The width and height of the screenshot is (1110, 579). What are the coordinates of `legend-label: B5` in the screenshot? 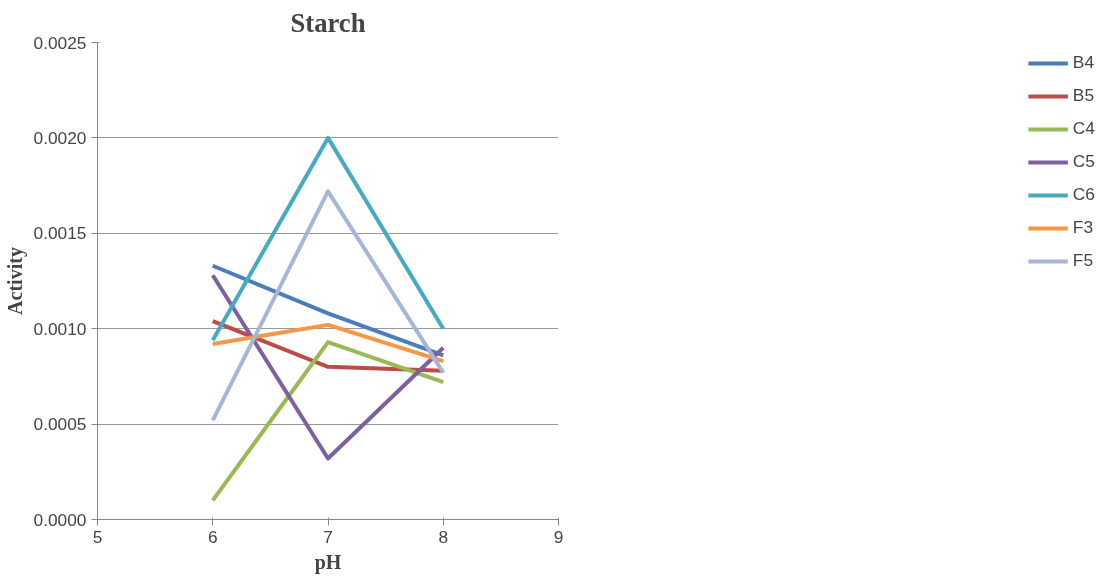 It's located at (1083, 95).